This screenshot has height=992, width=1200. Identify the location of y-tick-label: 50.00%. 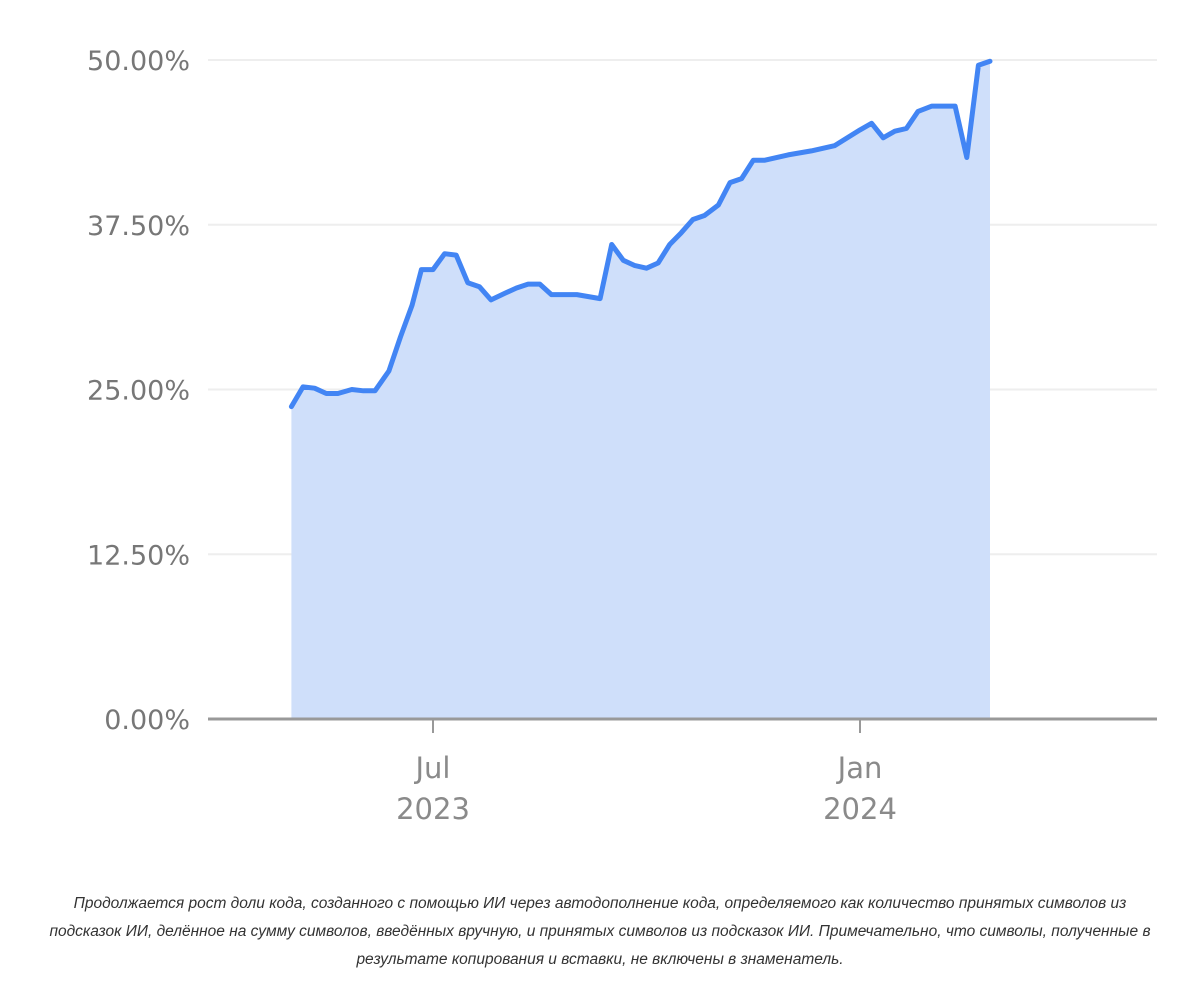
(138, 61).